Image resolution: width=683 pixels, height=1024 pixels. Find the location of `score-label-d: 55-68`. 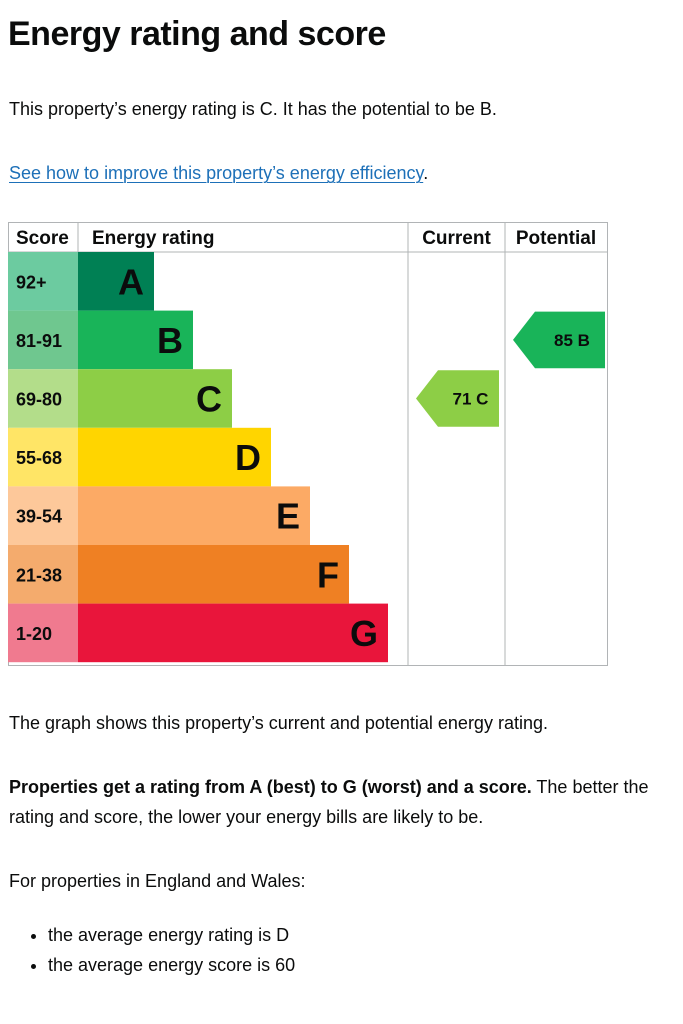

score-label-d: 55-68 is located at coordinates (39, 458).